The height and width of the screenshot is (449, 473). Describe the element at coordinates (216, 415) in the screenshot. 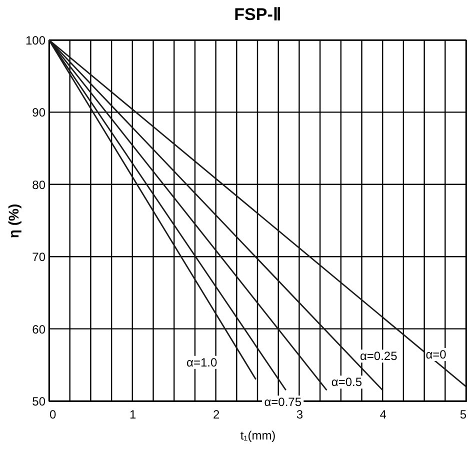

I see `x-tick-label: 2` at that location.